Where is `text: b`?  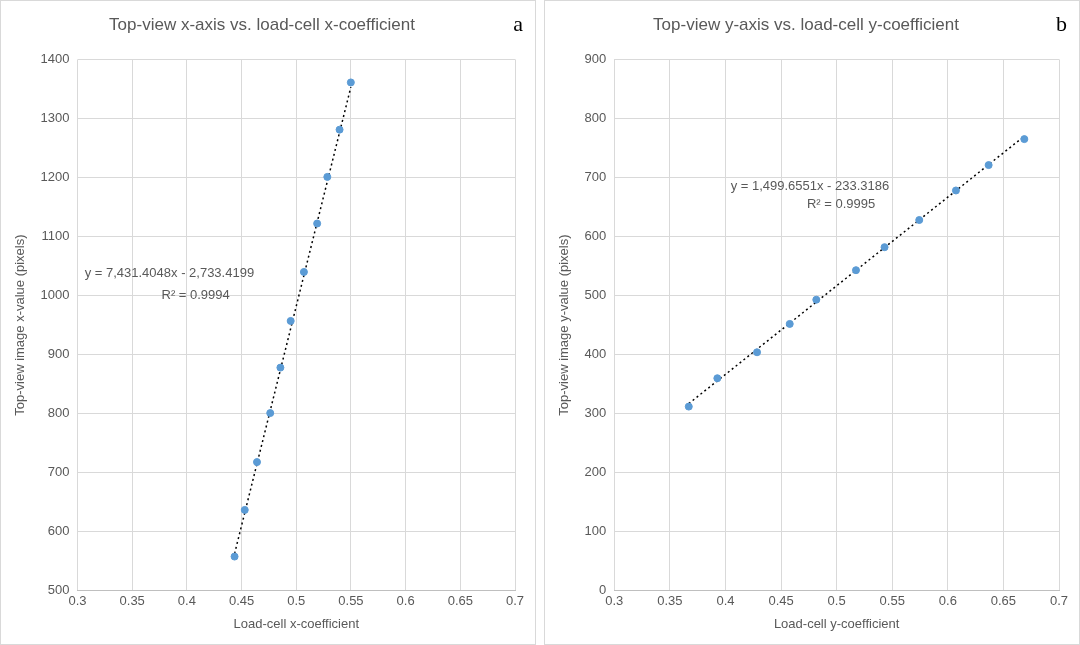 text: b is located at coordinates (1061, 23).